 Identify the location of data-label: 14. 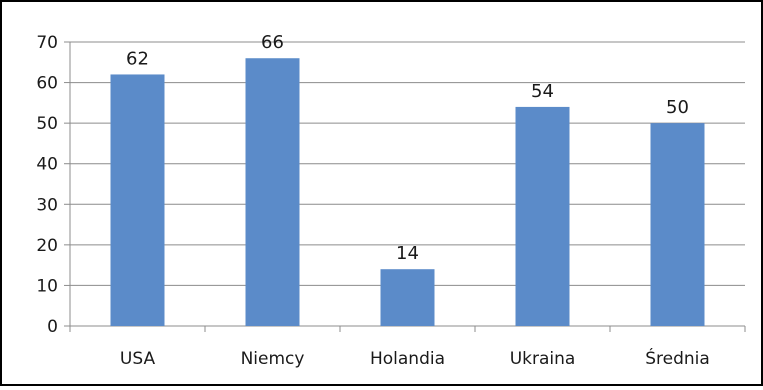
(407, 253).